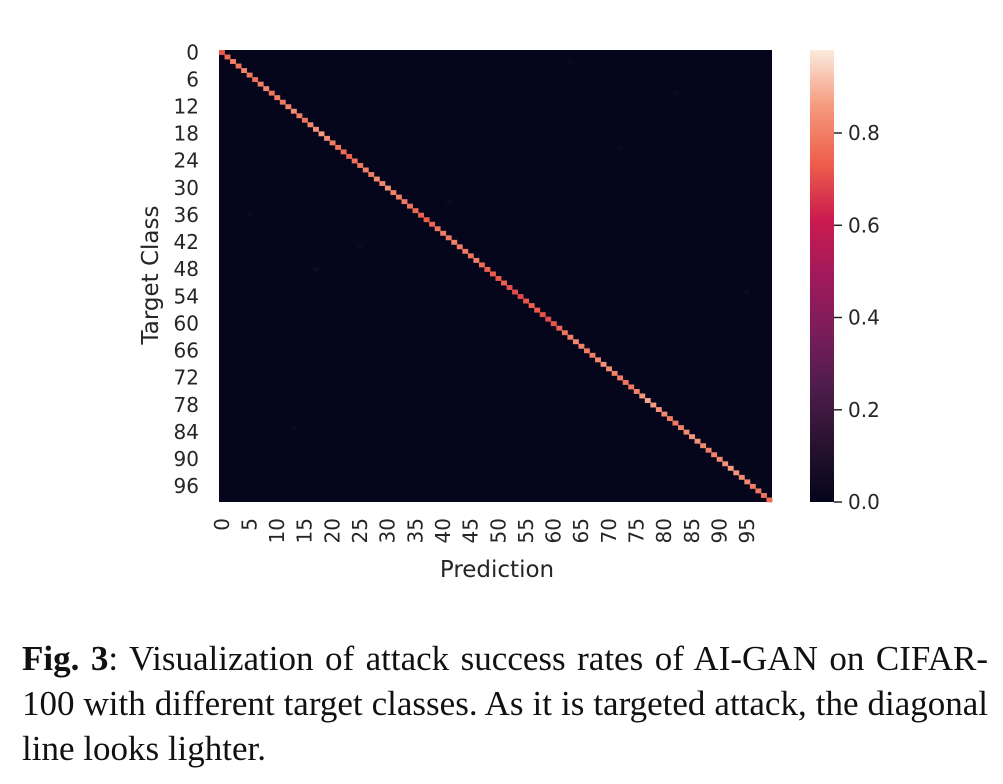  What do you see at coordinates (65, 658) in the screenshot?
I see `caption-label: Fig. 3` at bounding box center [65, 658].